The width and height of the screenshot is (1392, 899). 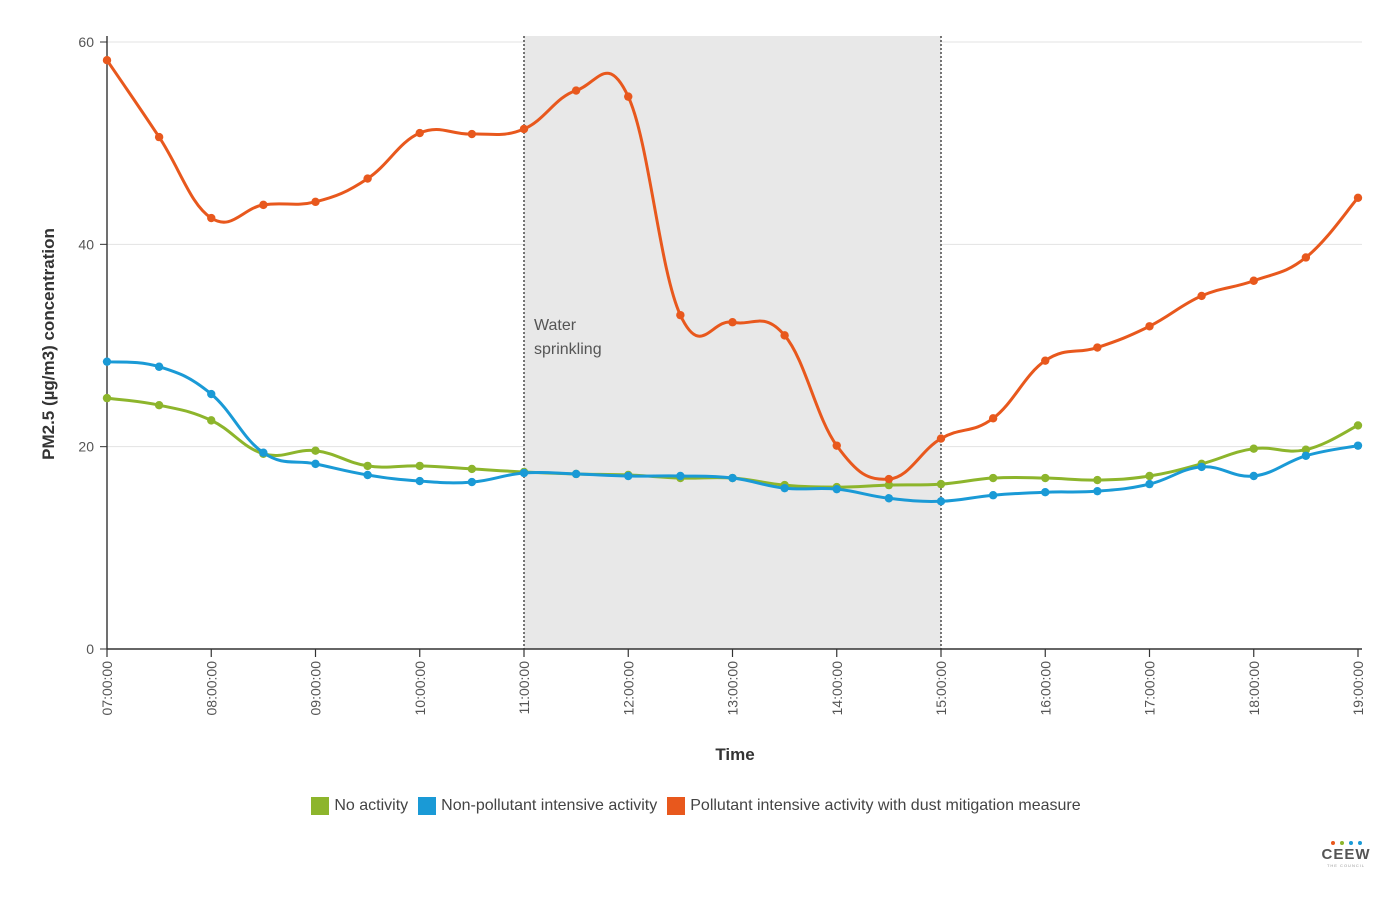 I want to click on legend-item-non-pollutant-intensive-activity: Non-pollutant intensive activity, so click(x=537, y=806).